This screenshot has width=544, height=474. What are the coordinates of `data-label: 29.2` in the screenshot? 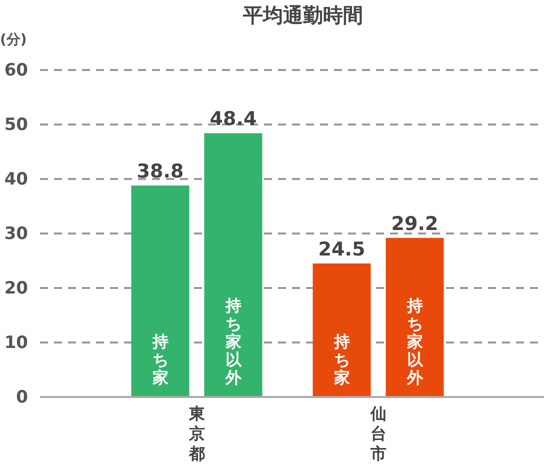 It's located at (414, 223).